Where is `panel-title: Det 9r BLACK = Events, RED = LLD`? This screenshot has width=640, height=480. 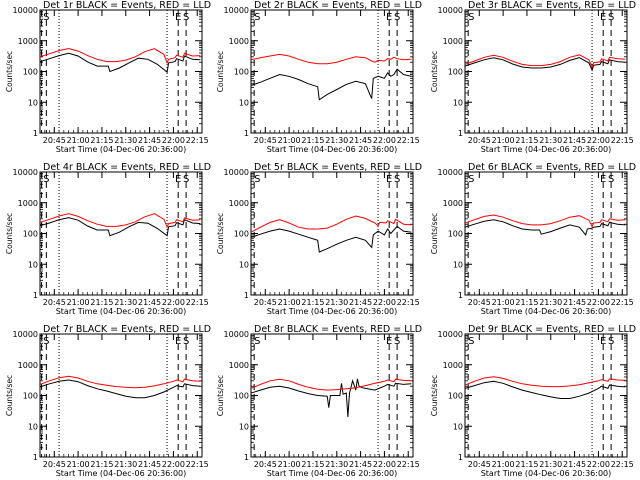
panel-title: Det 9r BLACK = Events, RED = LLD is located at coordinates (552, 329).